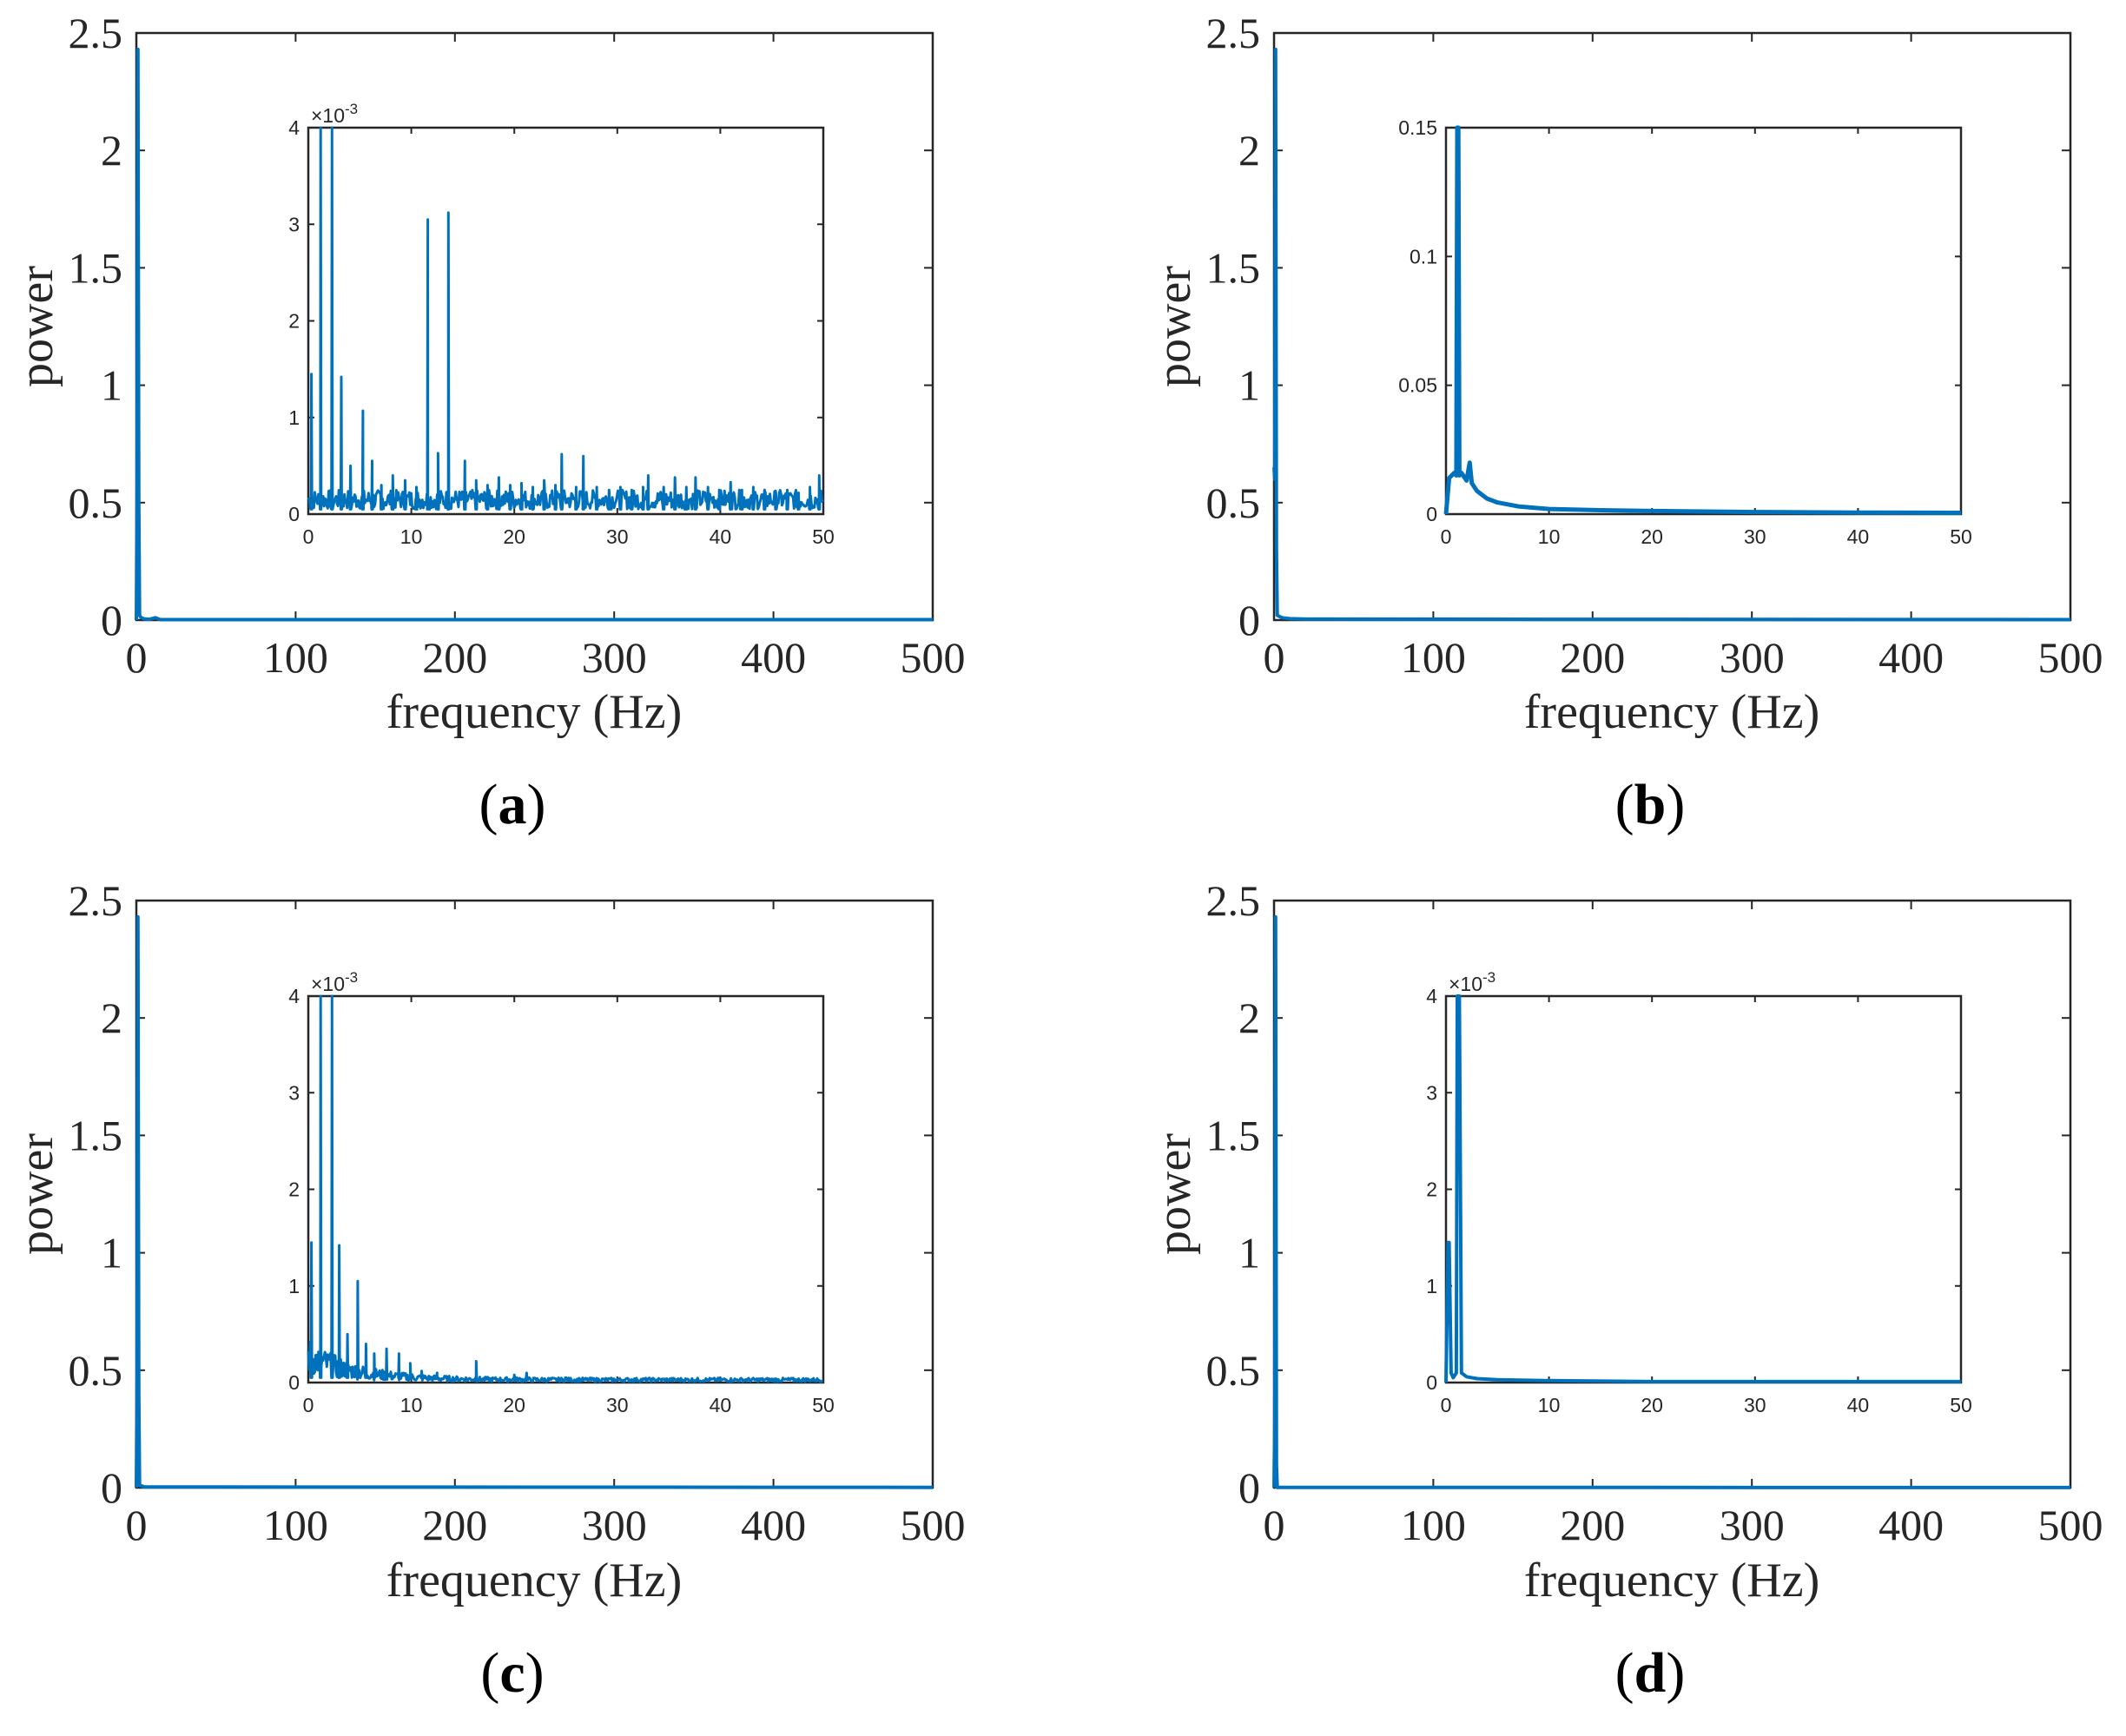 The height and width of the screenshot is (1736, 2126). What do you see at coordinates (1651, 1673) in the screenshot?
I see `panel-label: (d)` at bounding box center [1651, 1673].